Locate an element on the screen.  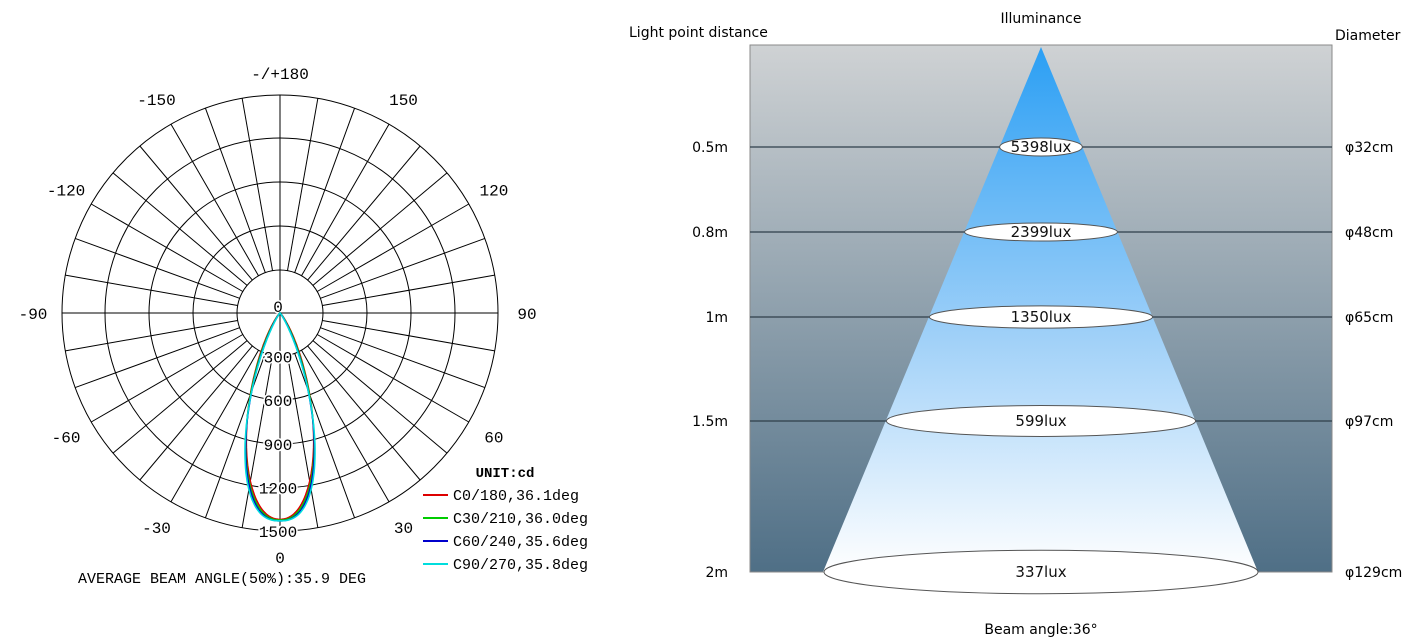
illuminance-row: 599lux 1.5m φ97cm is located at coordinates (1042, 421).